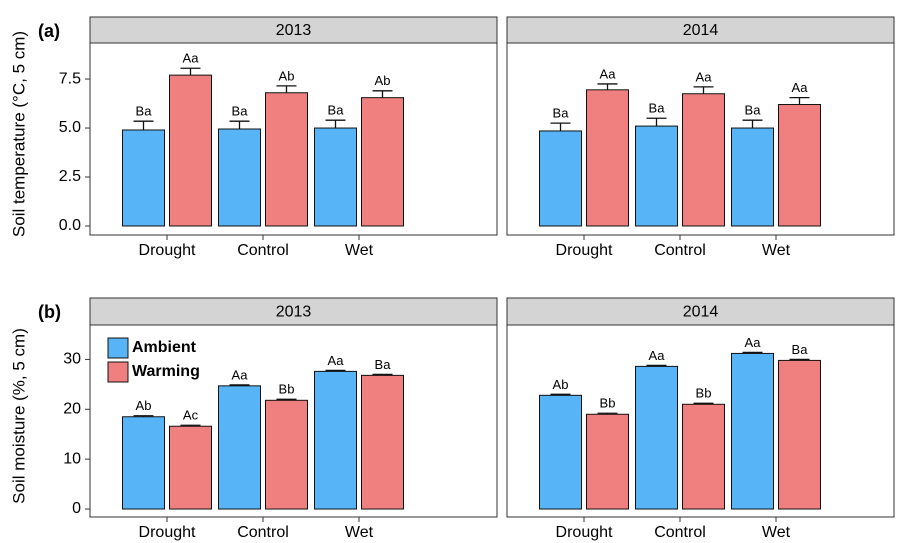 Image resolution: width=904 pixels, height=543 pixels. Describe the element at coordinates (72, 359) in the screenshot. I see `y-tick-label: 30` at that location.